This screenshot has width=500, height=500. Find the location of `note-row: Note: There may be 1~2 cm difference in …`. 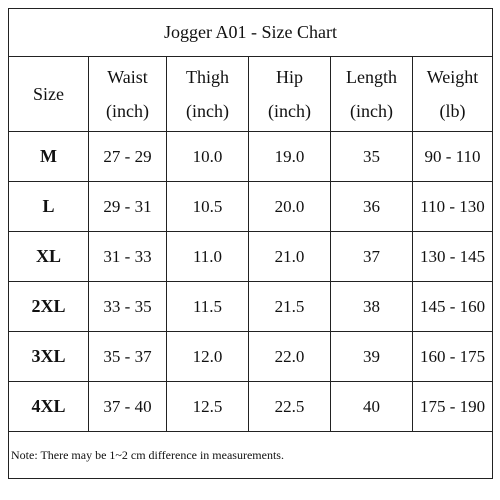

note-row: Note: There may be 1~2 cm difference in … is located at coordinates (250, 455).